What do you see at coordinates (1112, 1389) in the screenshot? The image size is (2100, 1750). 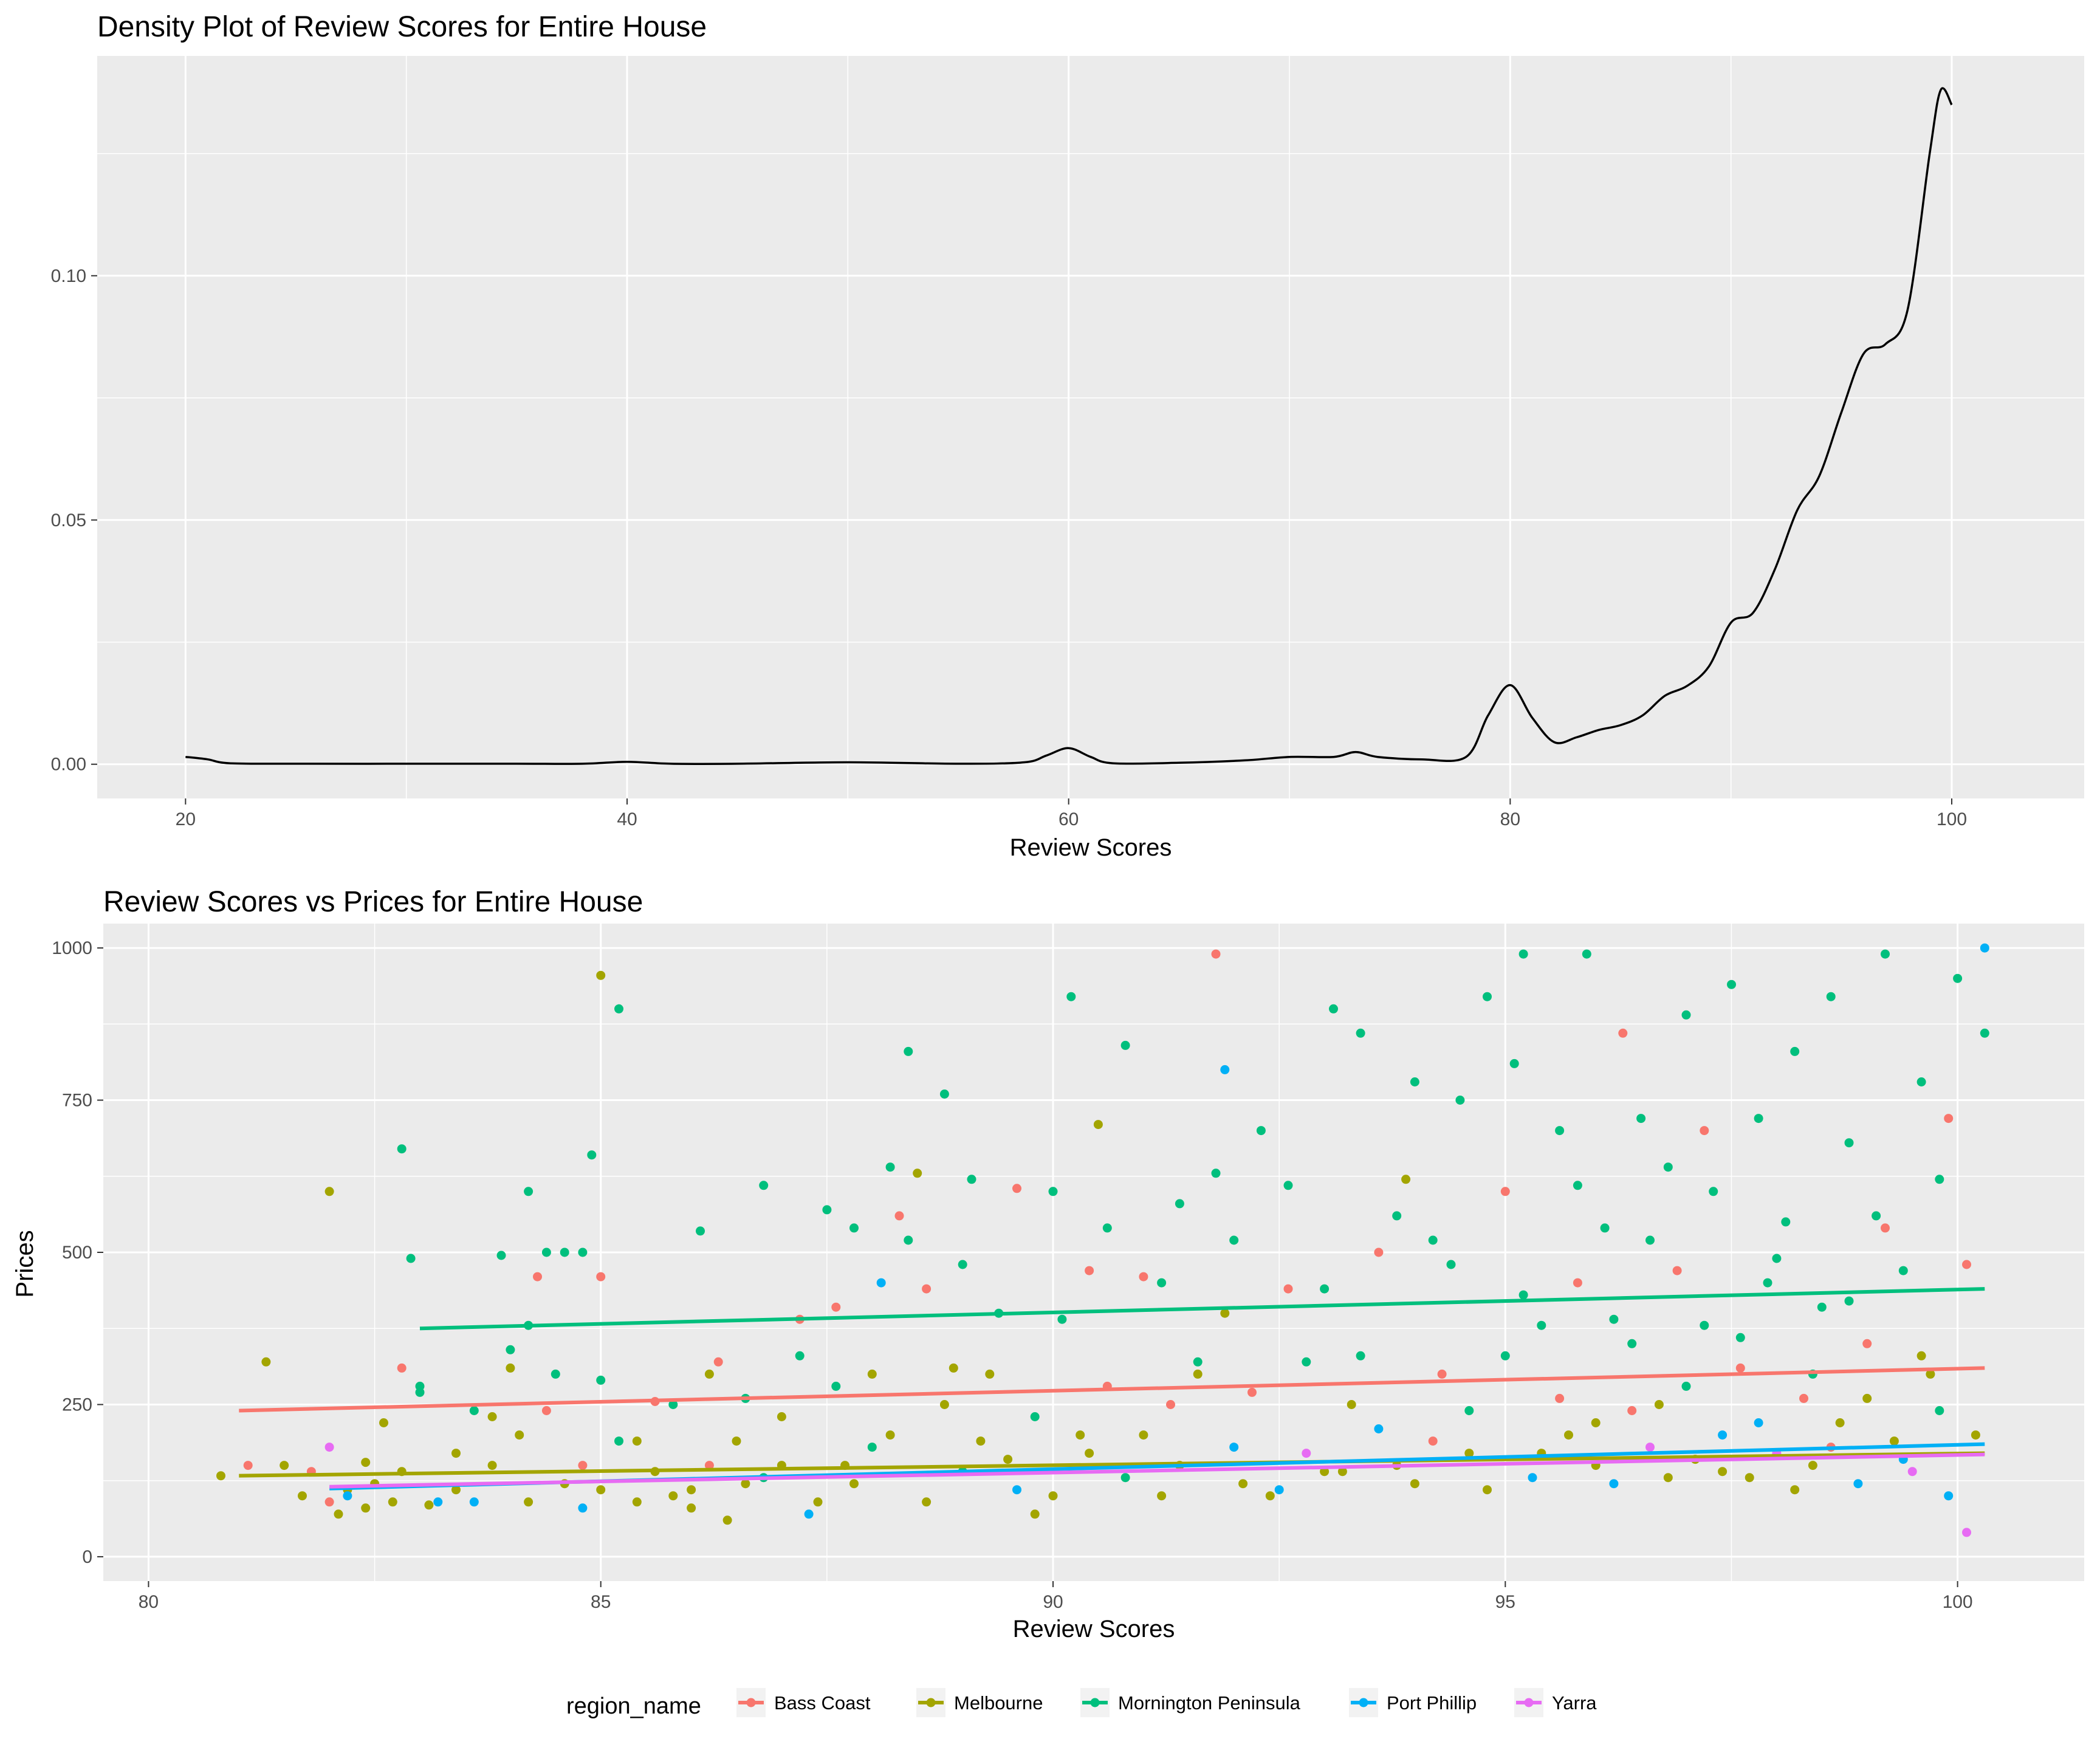 I see `scatter-trend-lines` at bounding box center [1112, 1389].